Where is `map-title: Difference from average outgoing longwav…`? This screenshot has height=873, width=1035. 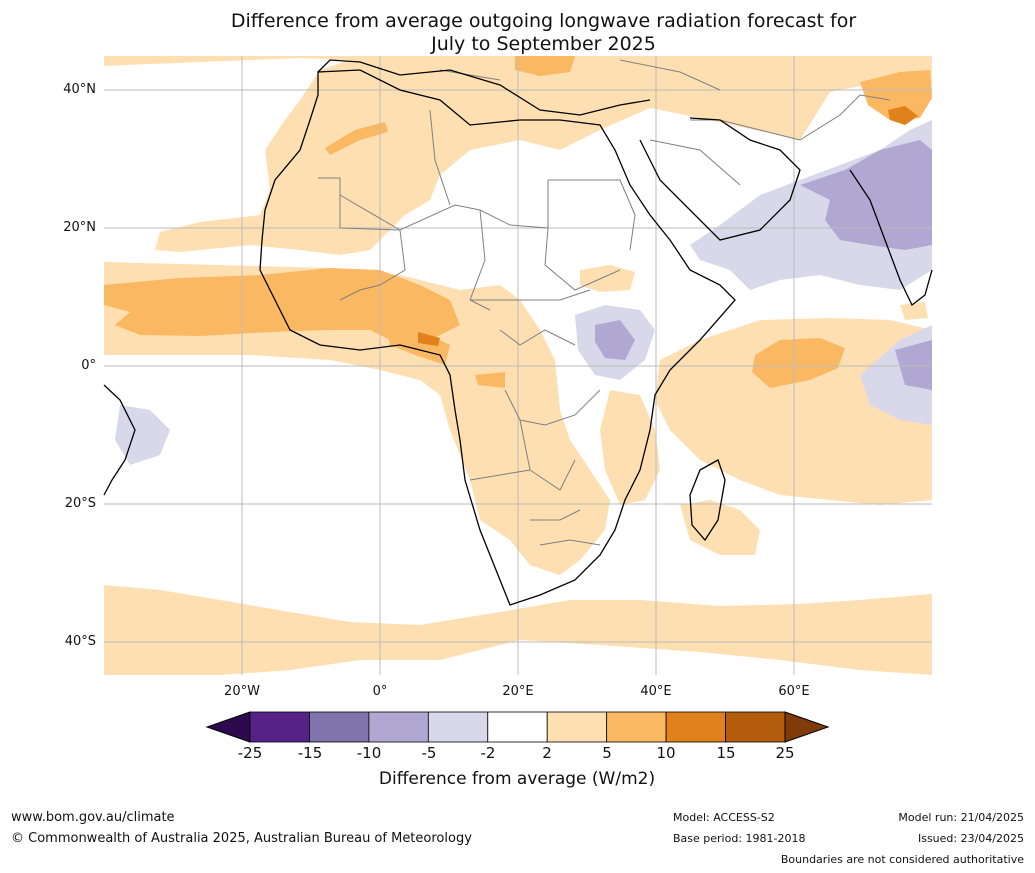 map-title: Difference from average outgoing longwav… is located at coordinates (517, 33).